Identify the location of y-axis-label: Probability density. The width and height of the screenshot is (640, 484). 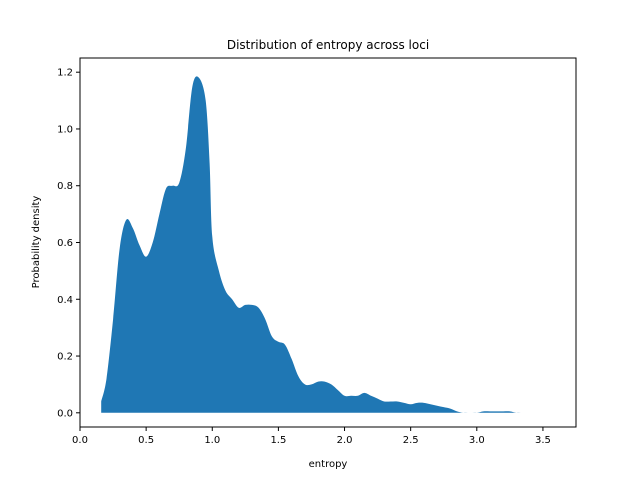
(36, 242).